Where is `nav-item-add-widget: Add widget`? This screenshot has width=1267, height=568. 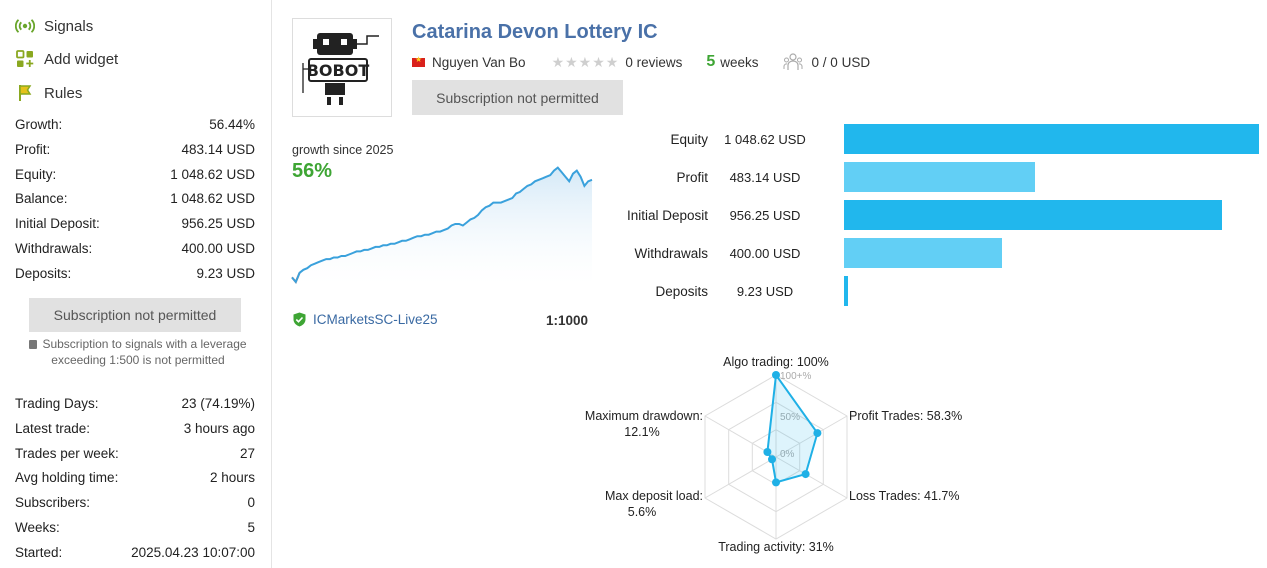 nav-item-add-widget: Add widget is located at coordinates (66, 59).